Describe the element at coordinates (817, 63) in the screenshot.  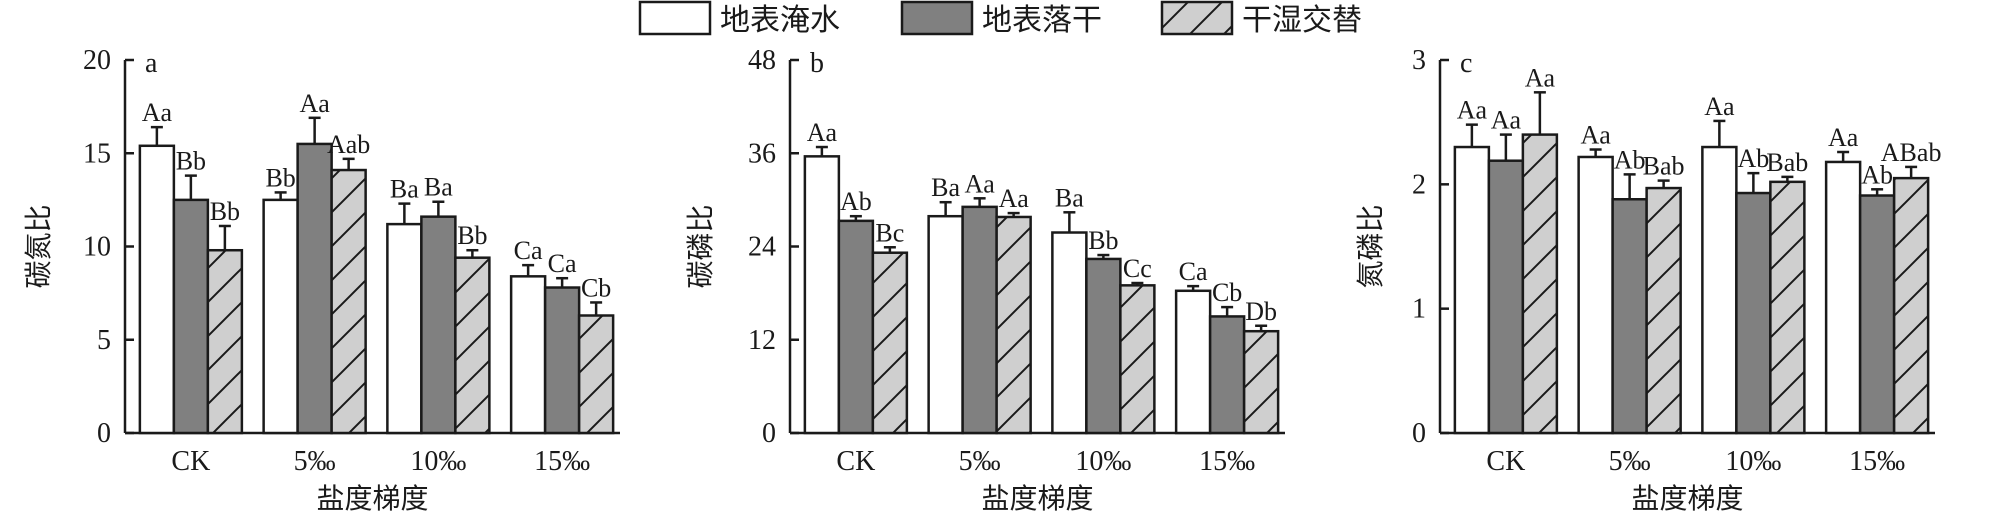
I see `panel-letter: b` at that location.